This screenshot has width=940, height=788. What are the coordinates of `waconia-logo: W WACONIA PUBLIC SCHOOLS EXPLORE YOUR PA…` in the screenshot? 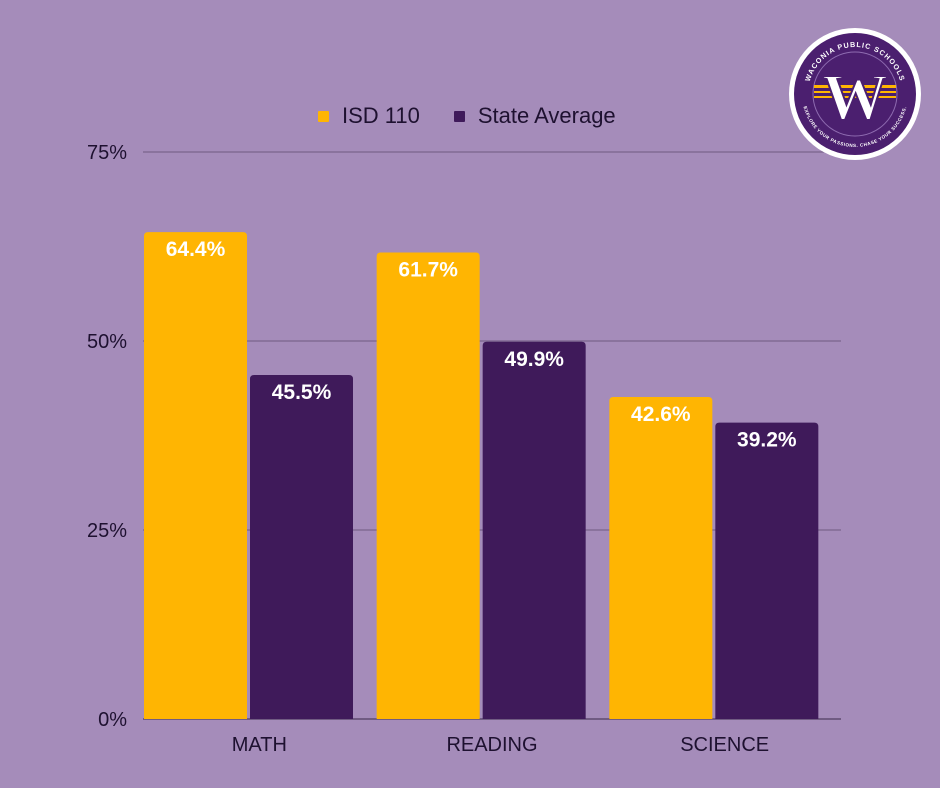 It's located at (855, 94).